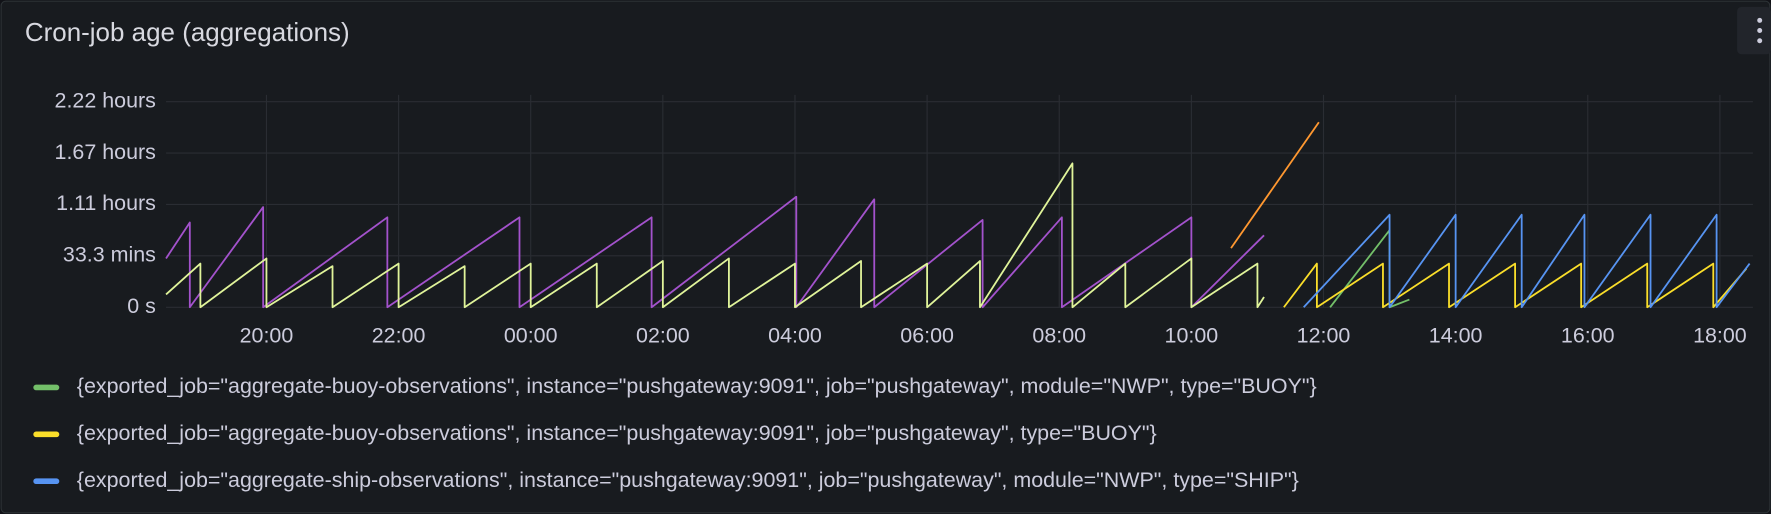  Describe the element at coordinates (1192, 335) in the screenshot. I see `x-tick-label: 10:00` at that location.